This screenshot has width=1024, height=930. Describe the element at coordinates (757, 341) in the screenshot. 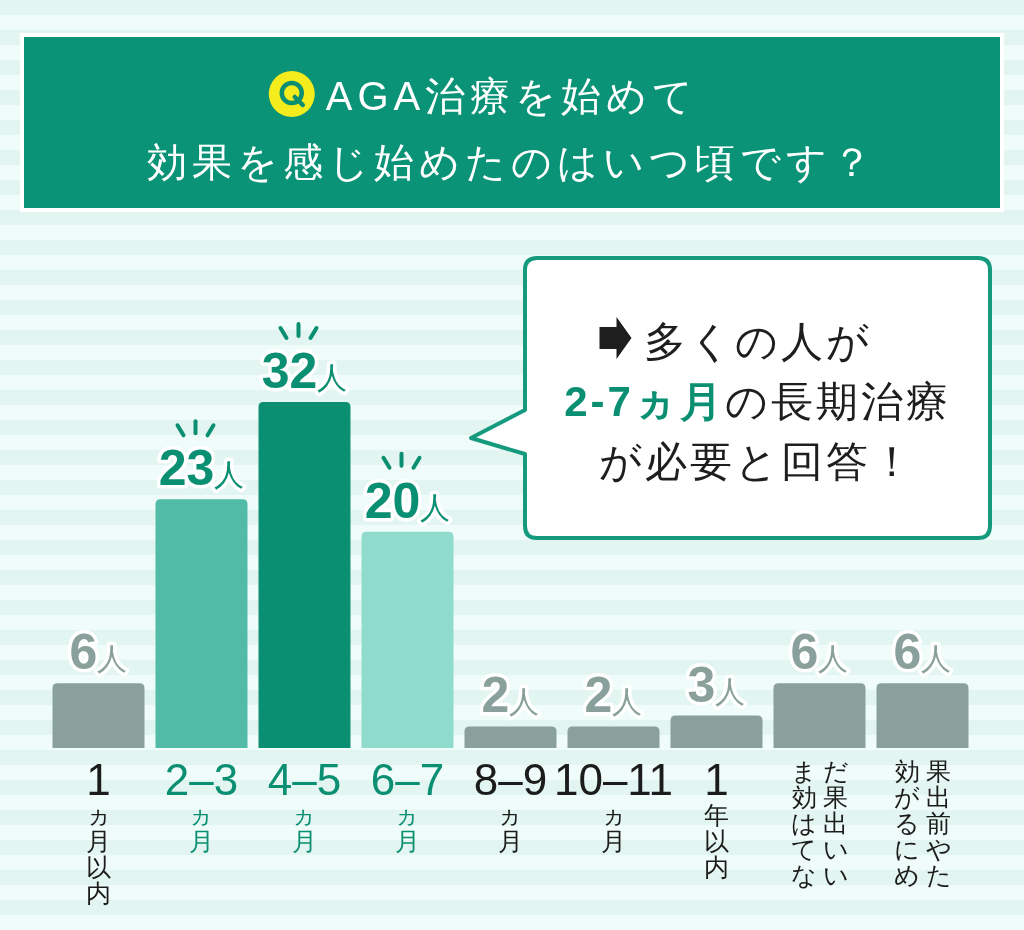

I see `annotation: 多くの人が` at that location.